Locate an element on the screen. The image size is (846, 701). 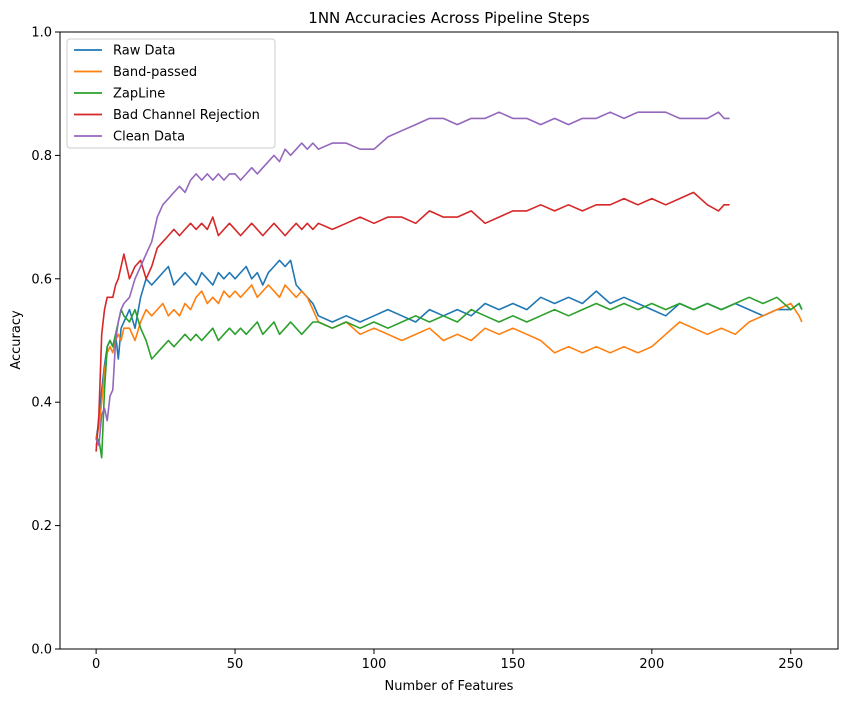
legend-label-band-passed: Band-passed is located at coordinates (155, 72).